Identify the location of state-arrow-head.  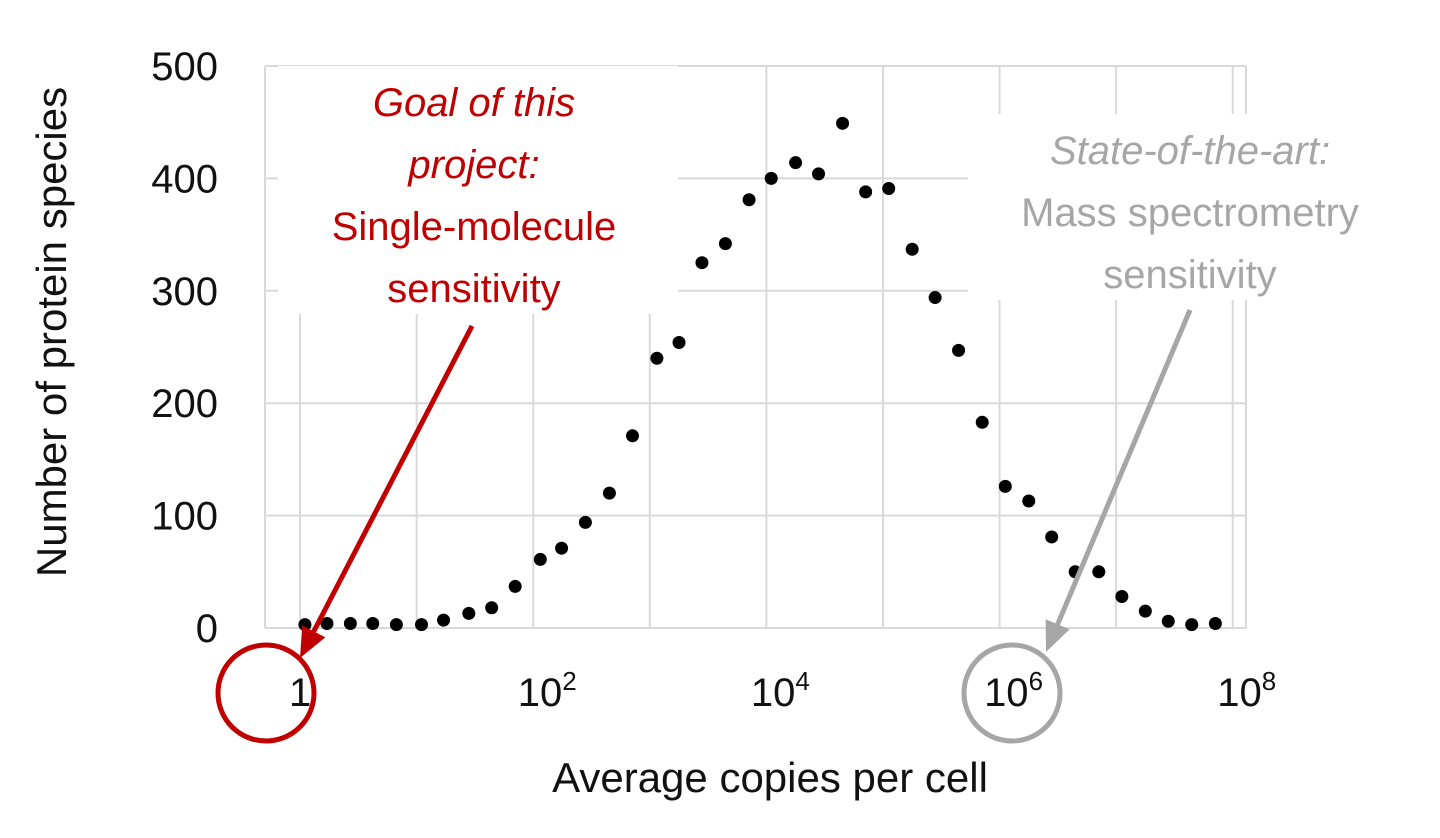
(1057, 635).